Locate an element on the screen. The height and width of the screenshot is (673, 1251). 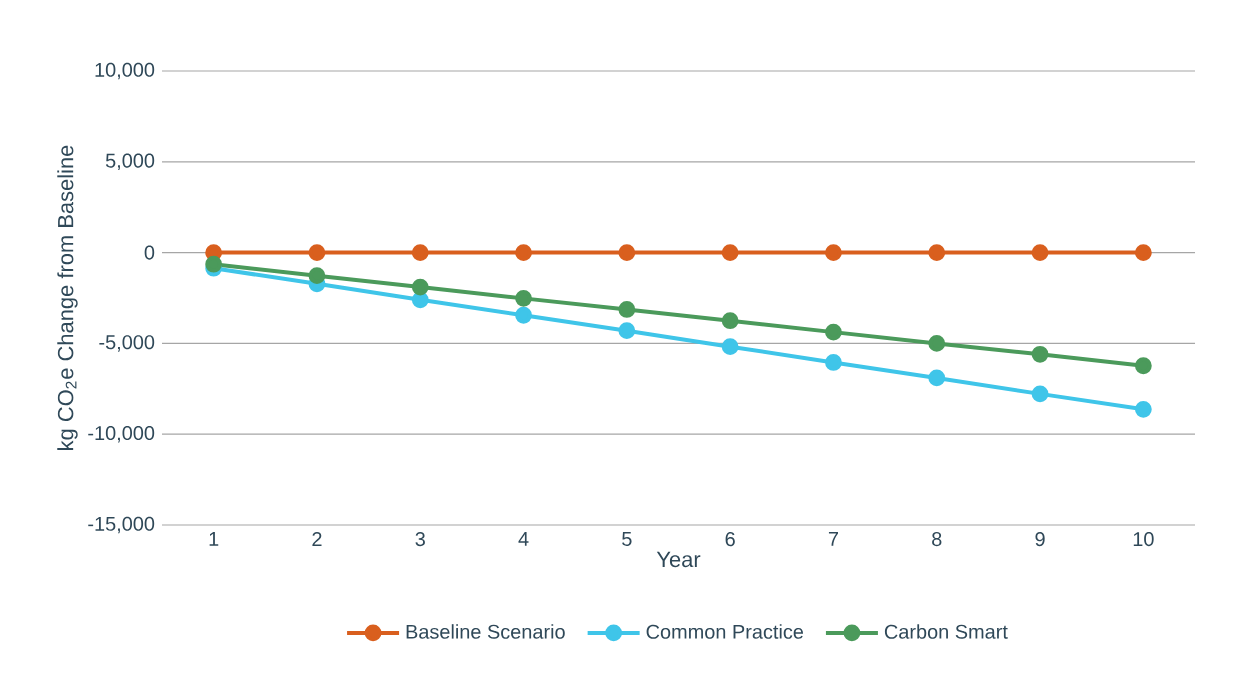
y-tick-label: 0 is located at coordinates (149, 252).